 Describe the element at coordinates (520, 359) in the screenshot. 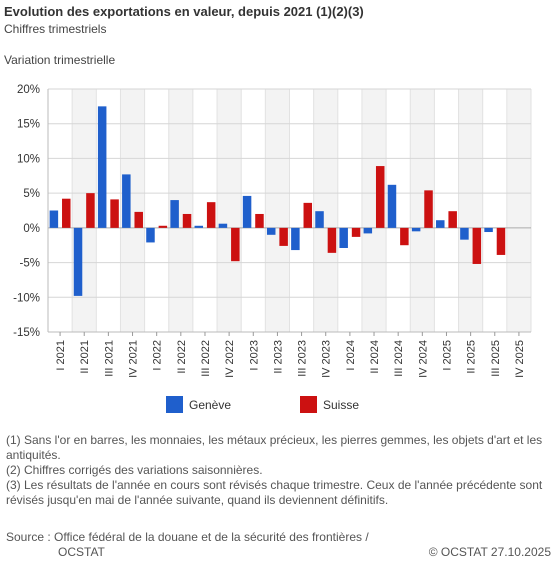

I see `x-tick-label: IV 2025` at that location.